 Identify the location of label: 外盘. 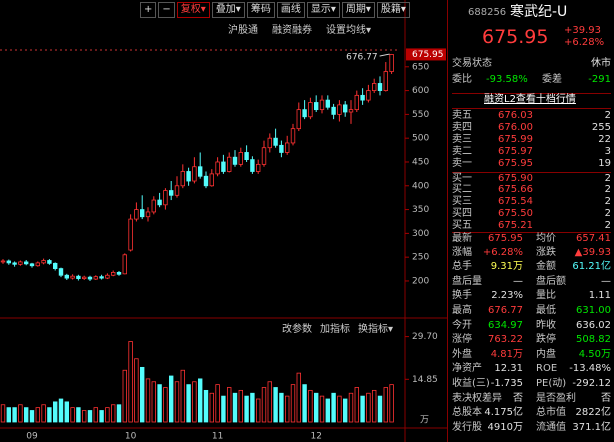
(462, 354).